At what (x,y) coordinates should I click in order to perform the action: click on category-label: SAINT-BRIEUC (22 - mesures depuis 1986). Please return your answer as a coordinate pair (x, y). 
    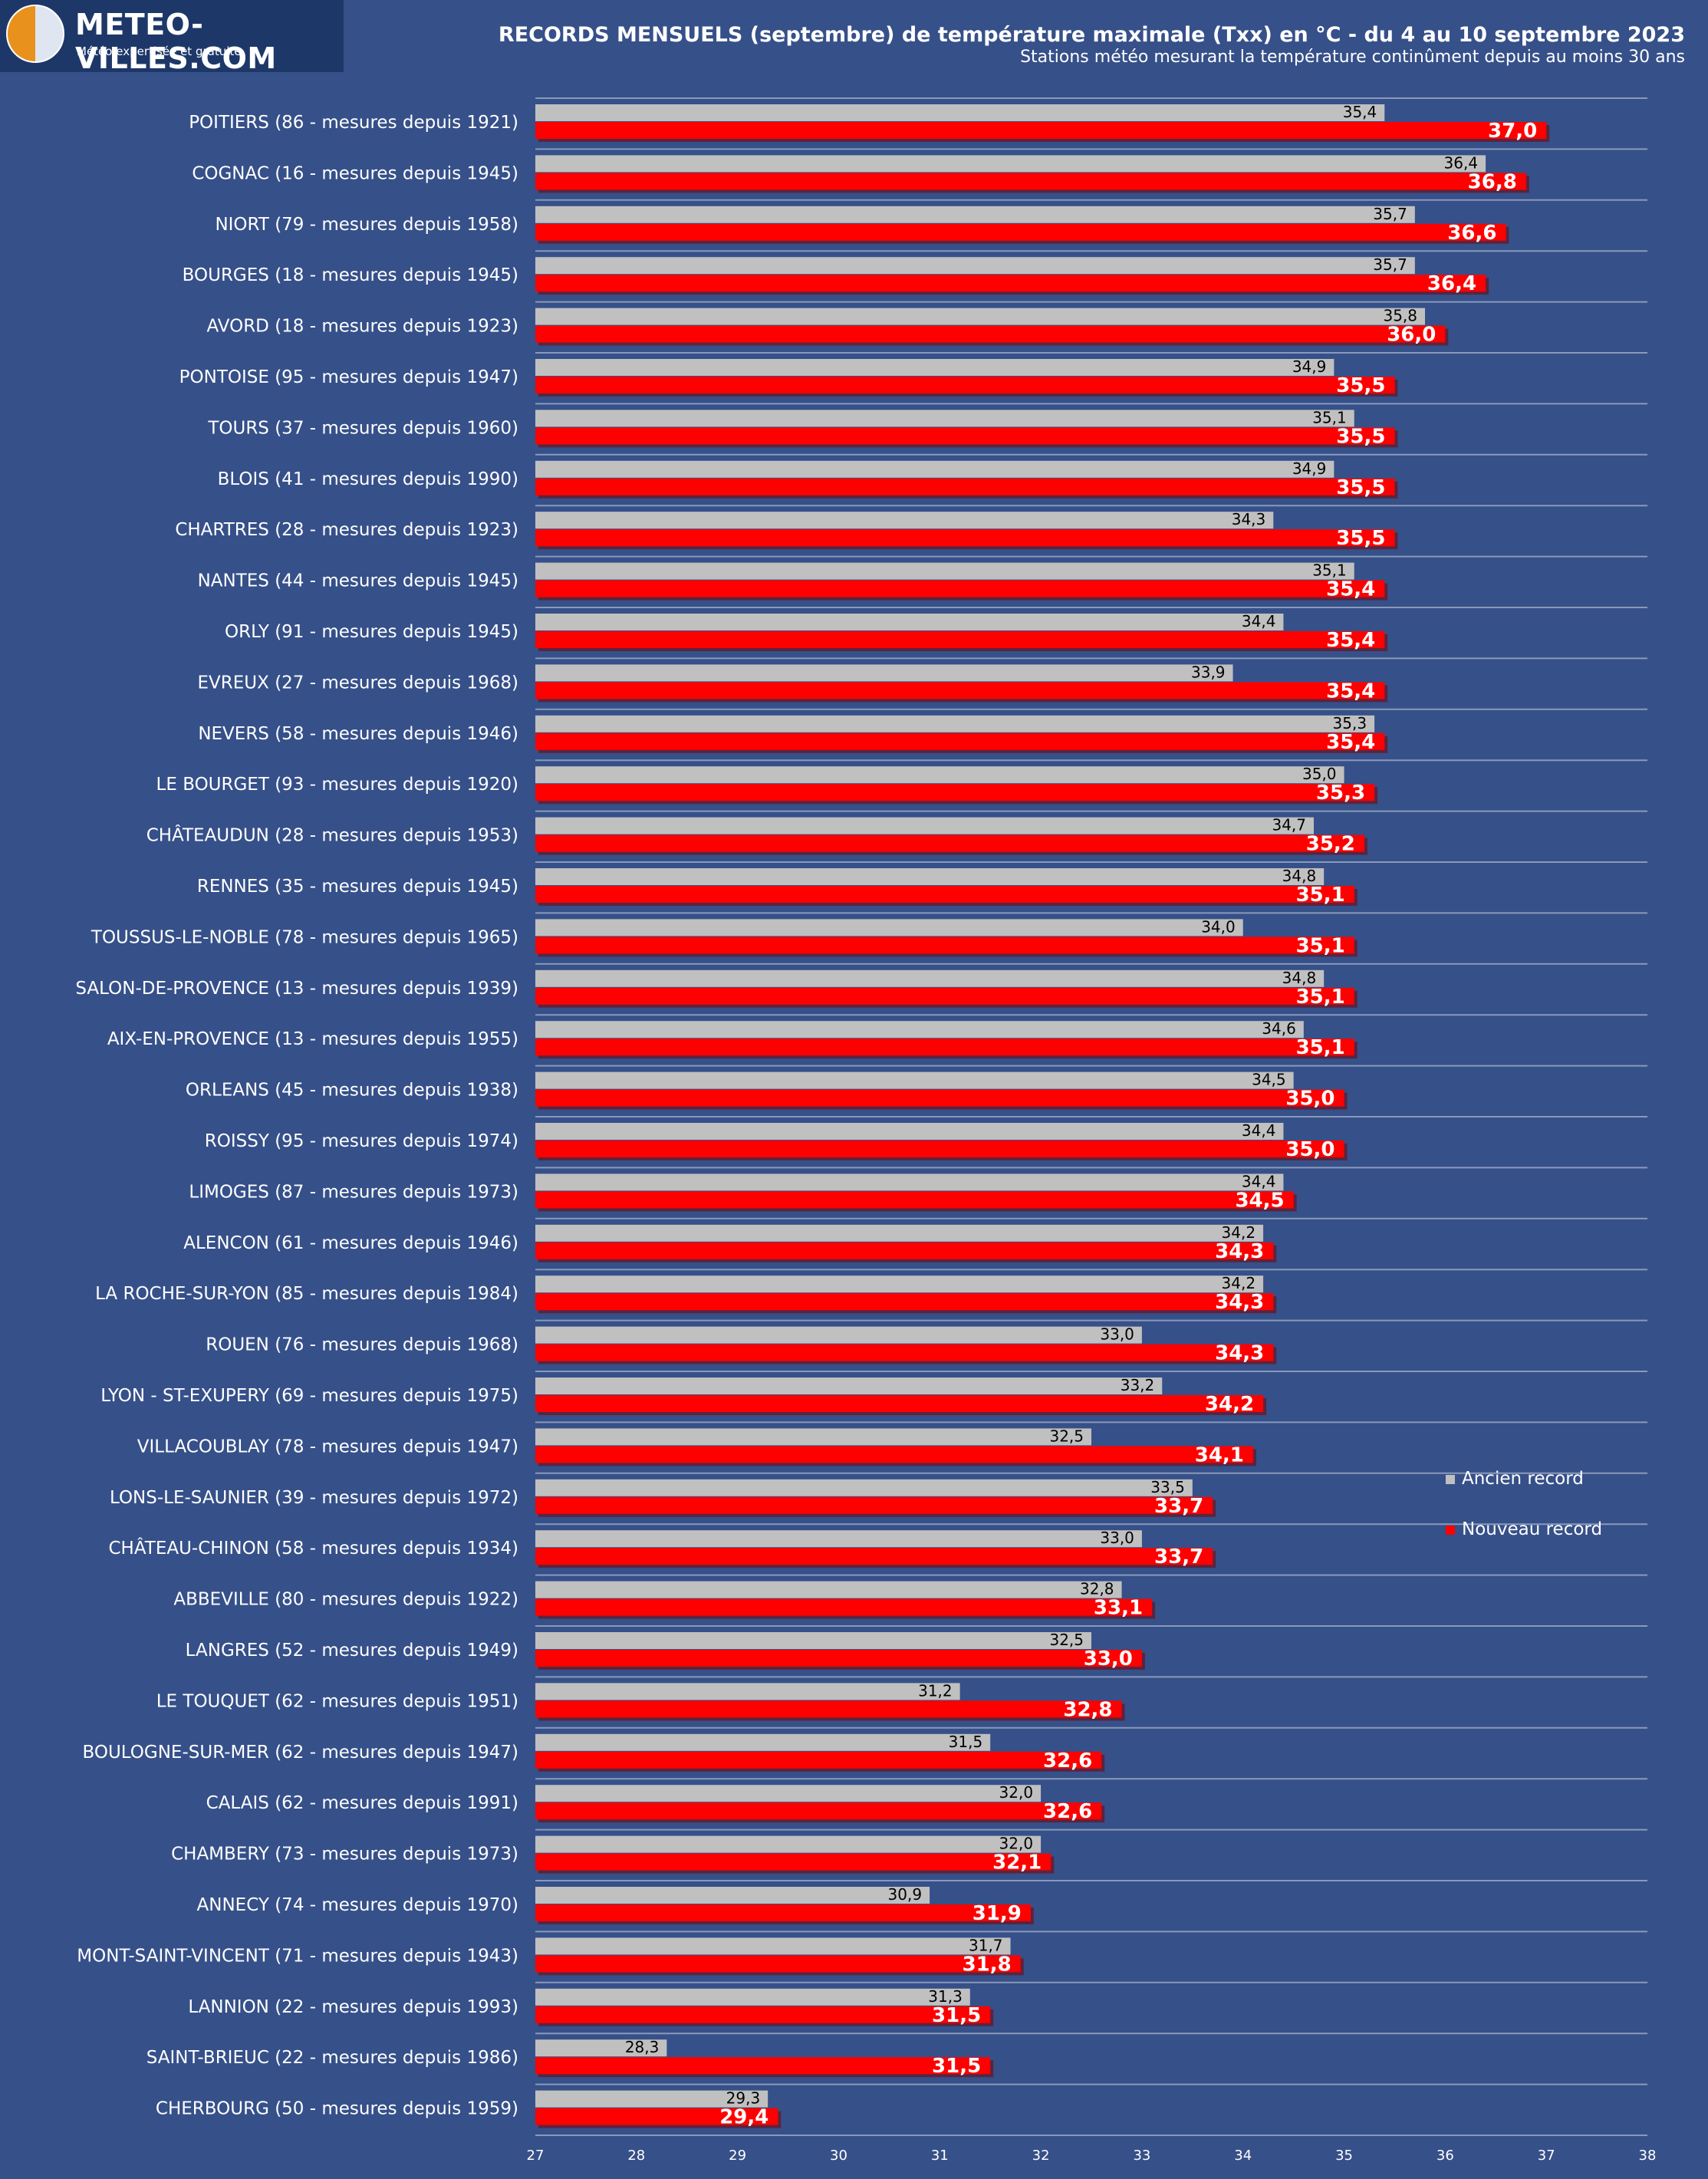
    Looking at the image, I should click on (332, 2058).